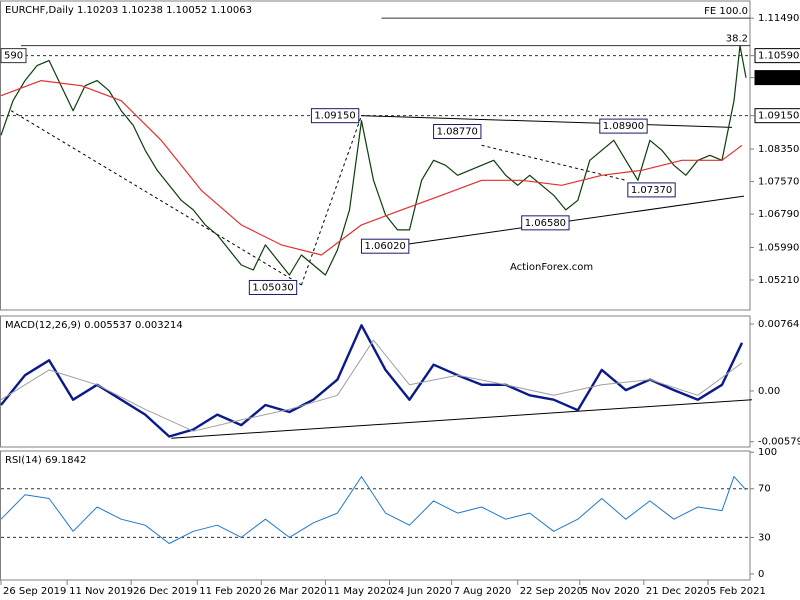 The image size is (800, 600). I want to click on level-label: 1.06020, so click(384, 246).